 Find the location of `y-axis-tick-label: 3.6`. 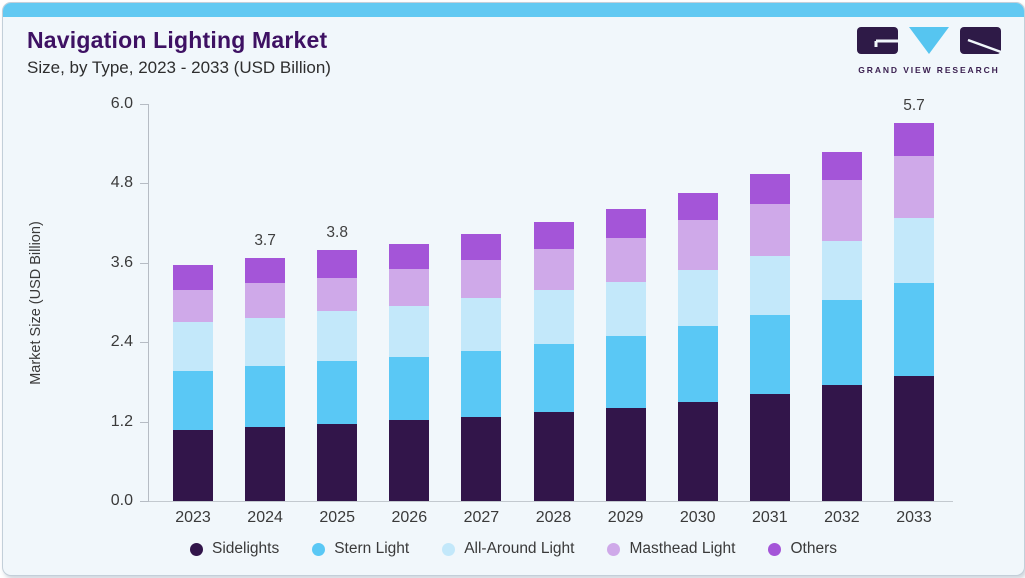

y-axis-tick-label: 3.6 is located at coordinates (121, 262).